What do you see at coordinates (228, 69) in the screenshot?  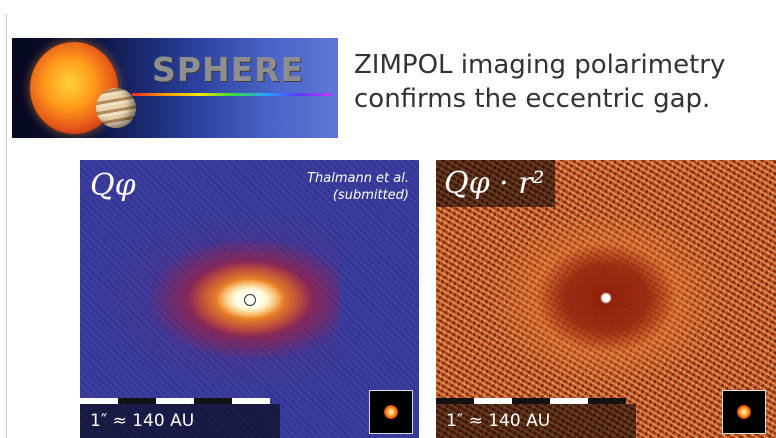 I see `banner-title: SPHERE` at bounding box center [228, 69].